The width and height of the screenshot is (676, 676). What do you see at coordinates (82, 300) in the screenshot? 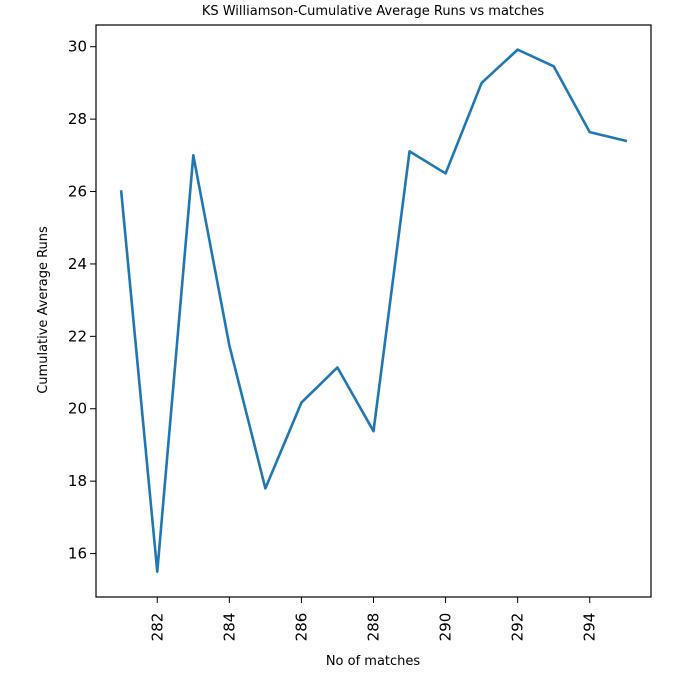
I see `y-axis: 16 18 20 22 24 26 28 30` at bounding box center [82, 300].